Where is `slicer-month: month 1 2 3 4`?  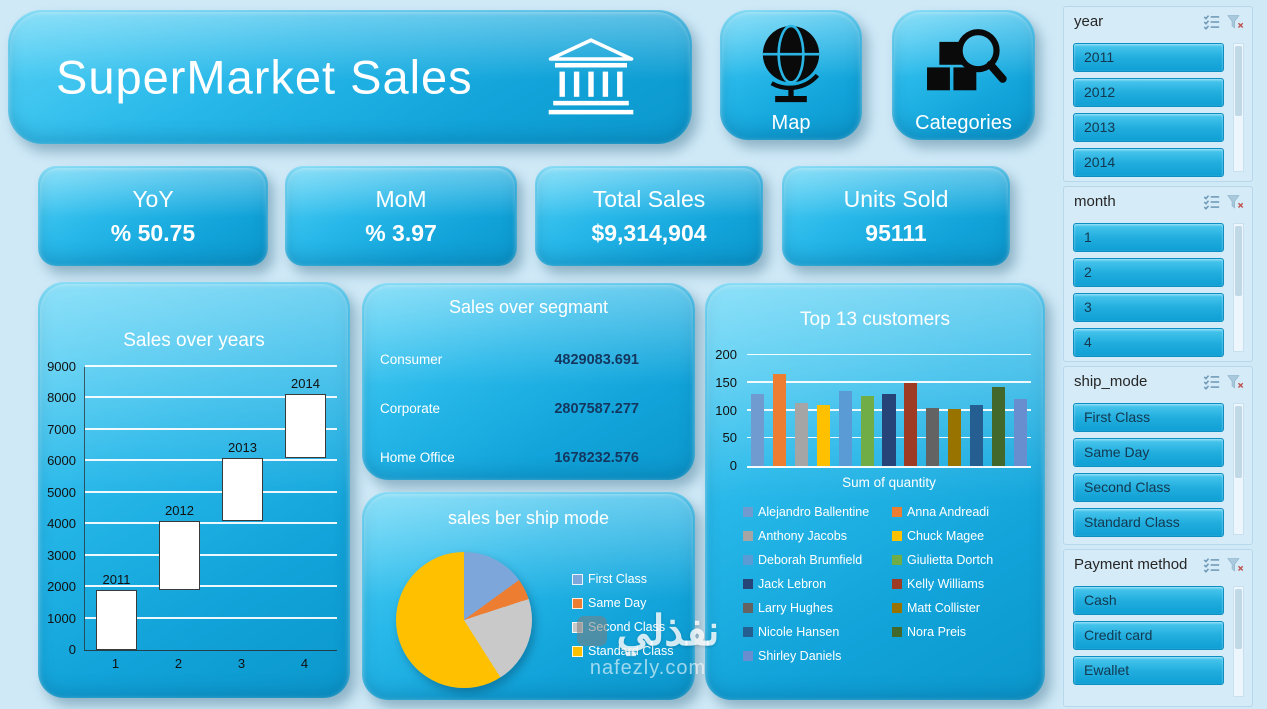
slicer-month: month 1 2 3 4 is located at coordinates (1158, 274).